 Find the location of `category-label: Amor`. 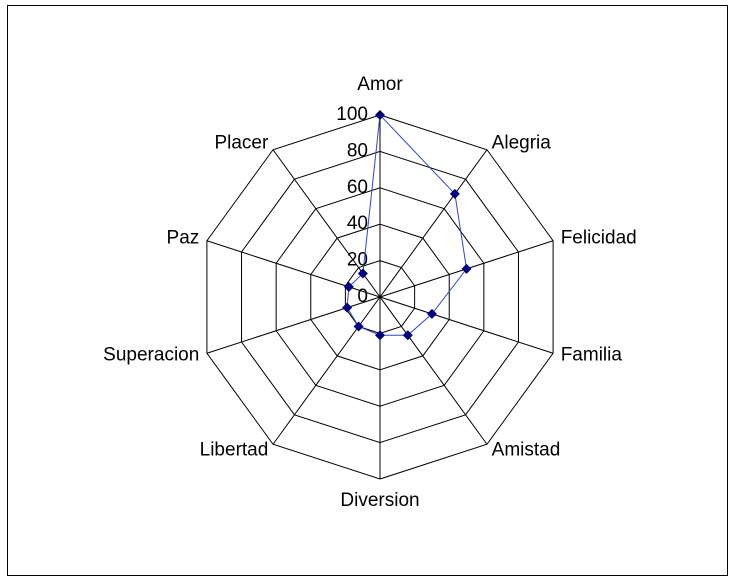

category-label: Amor is located at coordinates (380, 84).